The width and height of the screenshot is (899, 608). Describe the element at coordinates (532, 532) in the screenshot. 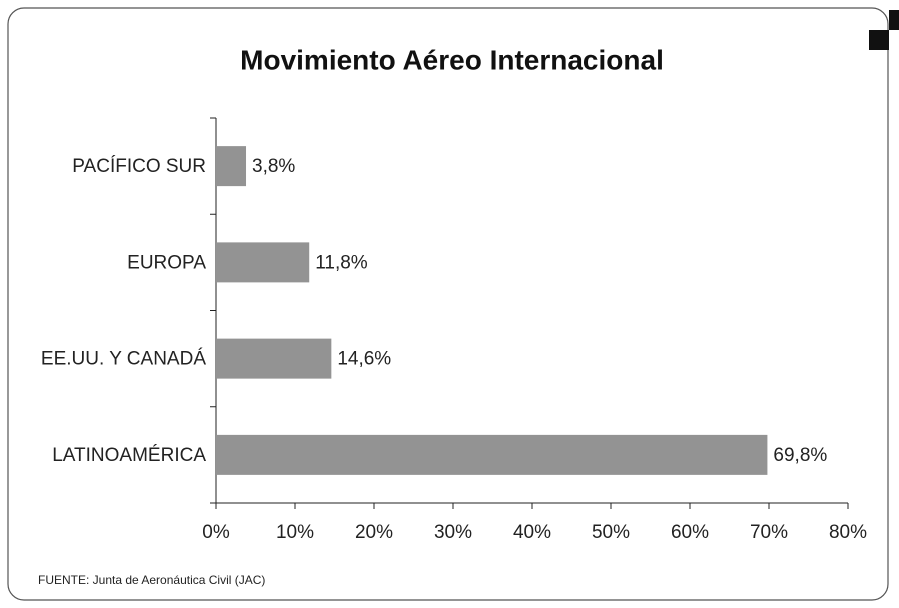

I see `x-tick-label: 40%` at that location.